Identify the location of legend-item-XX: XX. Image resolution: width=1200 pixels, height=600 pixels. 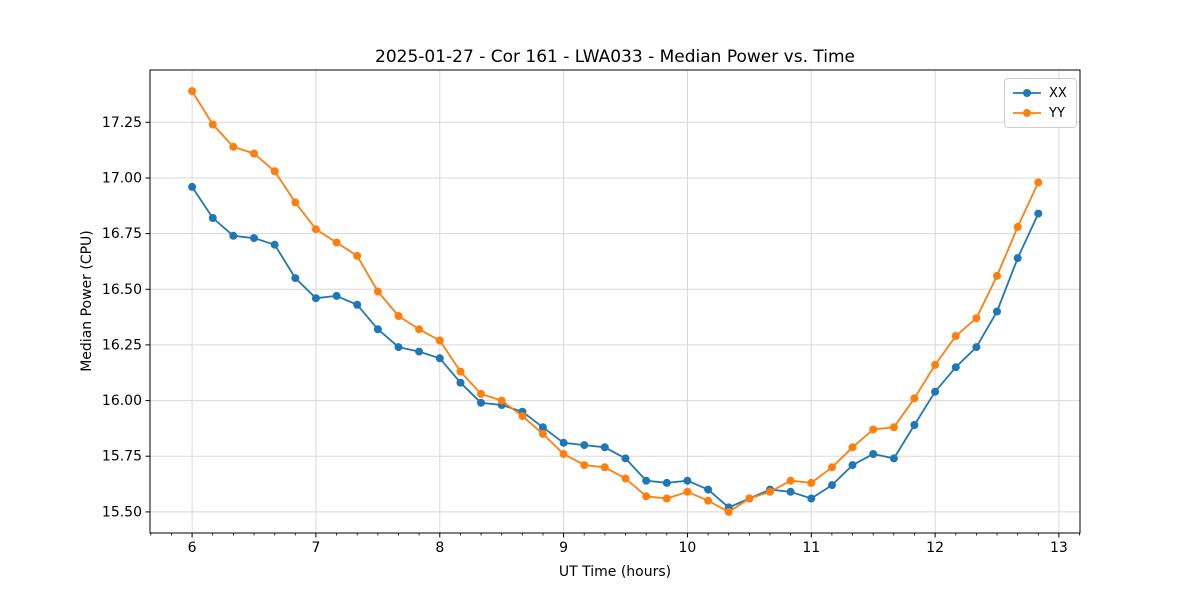
(1039, 93).